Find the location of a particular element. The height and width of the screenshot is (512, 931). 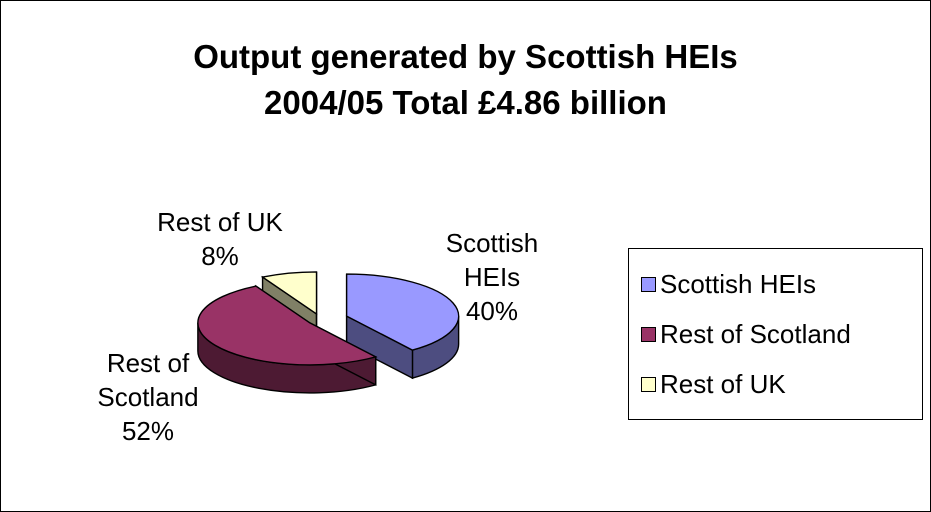

pie-top-scottish-heis is located at coordinates (402, 312).